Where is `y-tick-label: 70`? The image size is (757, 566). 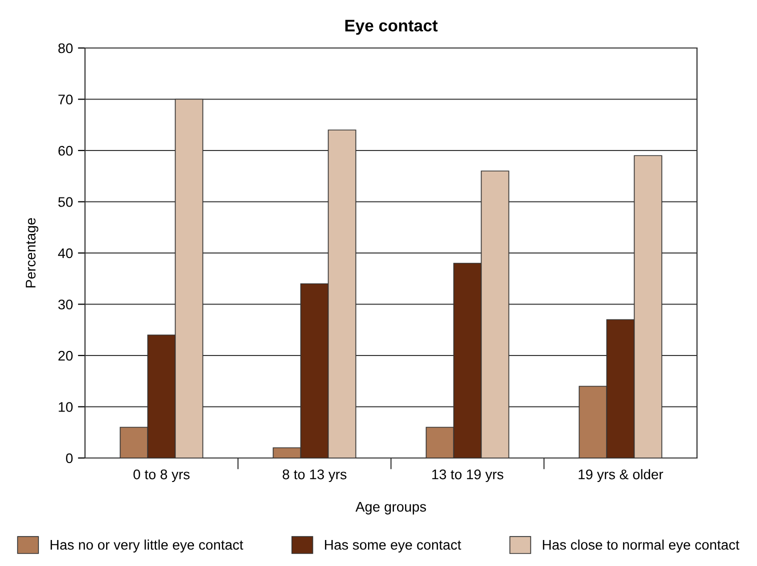
y-tick-label: 70 is located at coordinates (65, 99).